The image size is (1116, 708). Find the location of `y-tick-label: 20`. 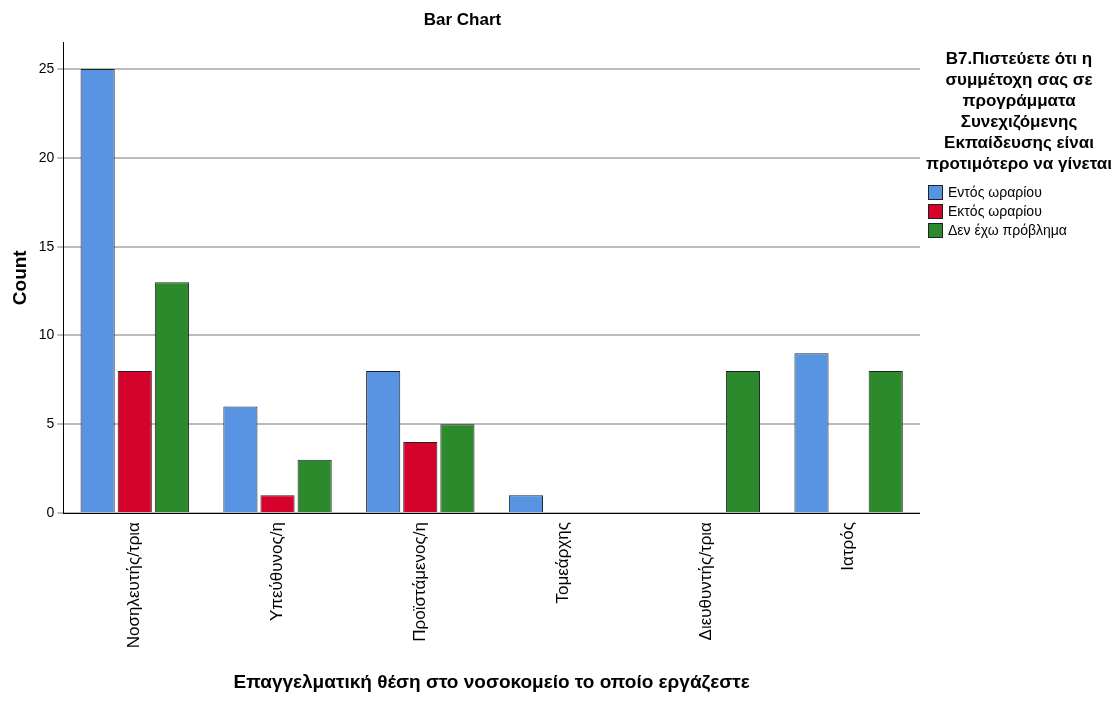

y-tick-label: 20 is located at coordinates (46, 156).